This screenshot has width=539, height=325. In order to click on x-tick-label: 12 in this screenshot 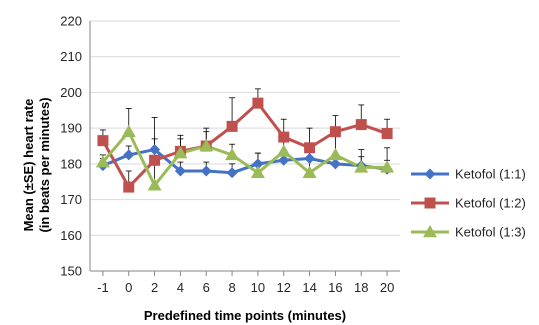, I will do `click(284, 287)`.